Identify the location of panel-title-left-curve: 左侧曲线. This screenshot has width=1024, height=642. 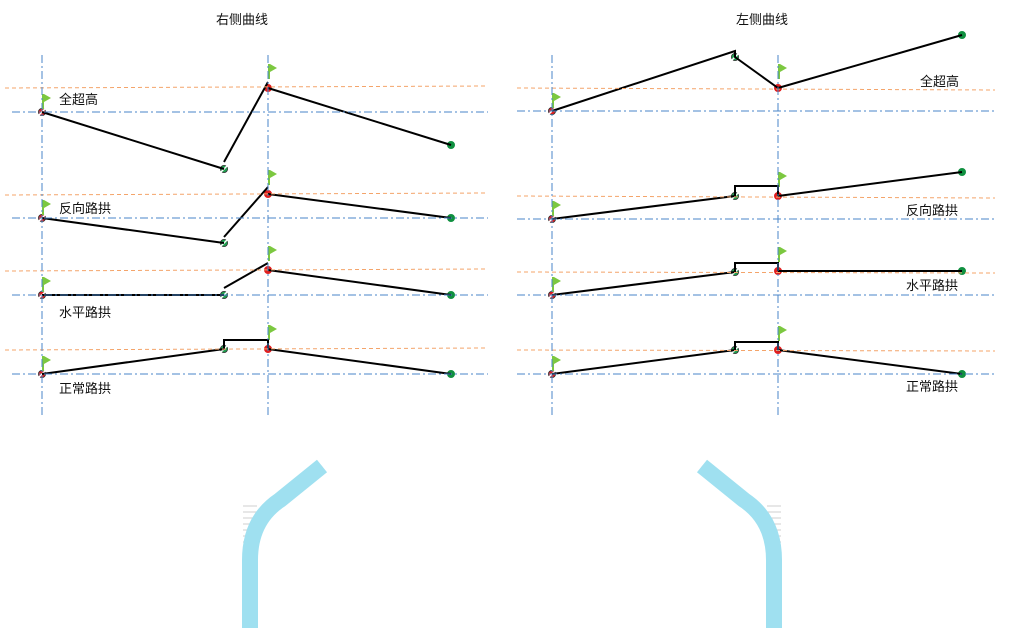
(762, 20).